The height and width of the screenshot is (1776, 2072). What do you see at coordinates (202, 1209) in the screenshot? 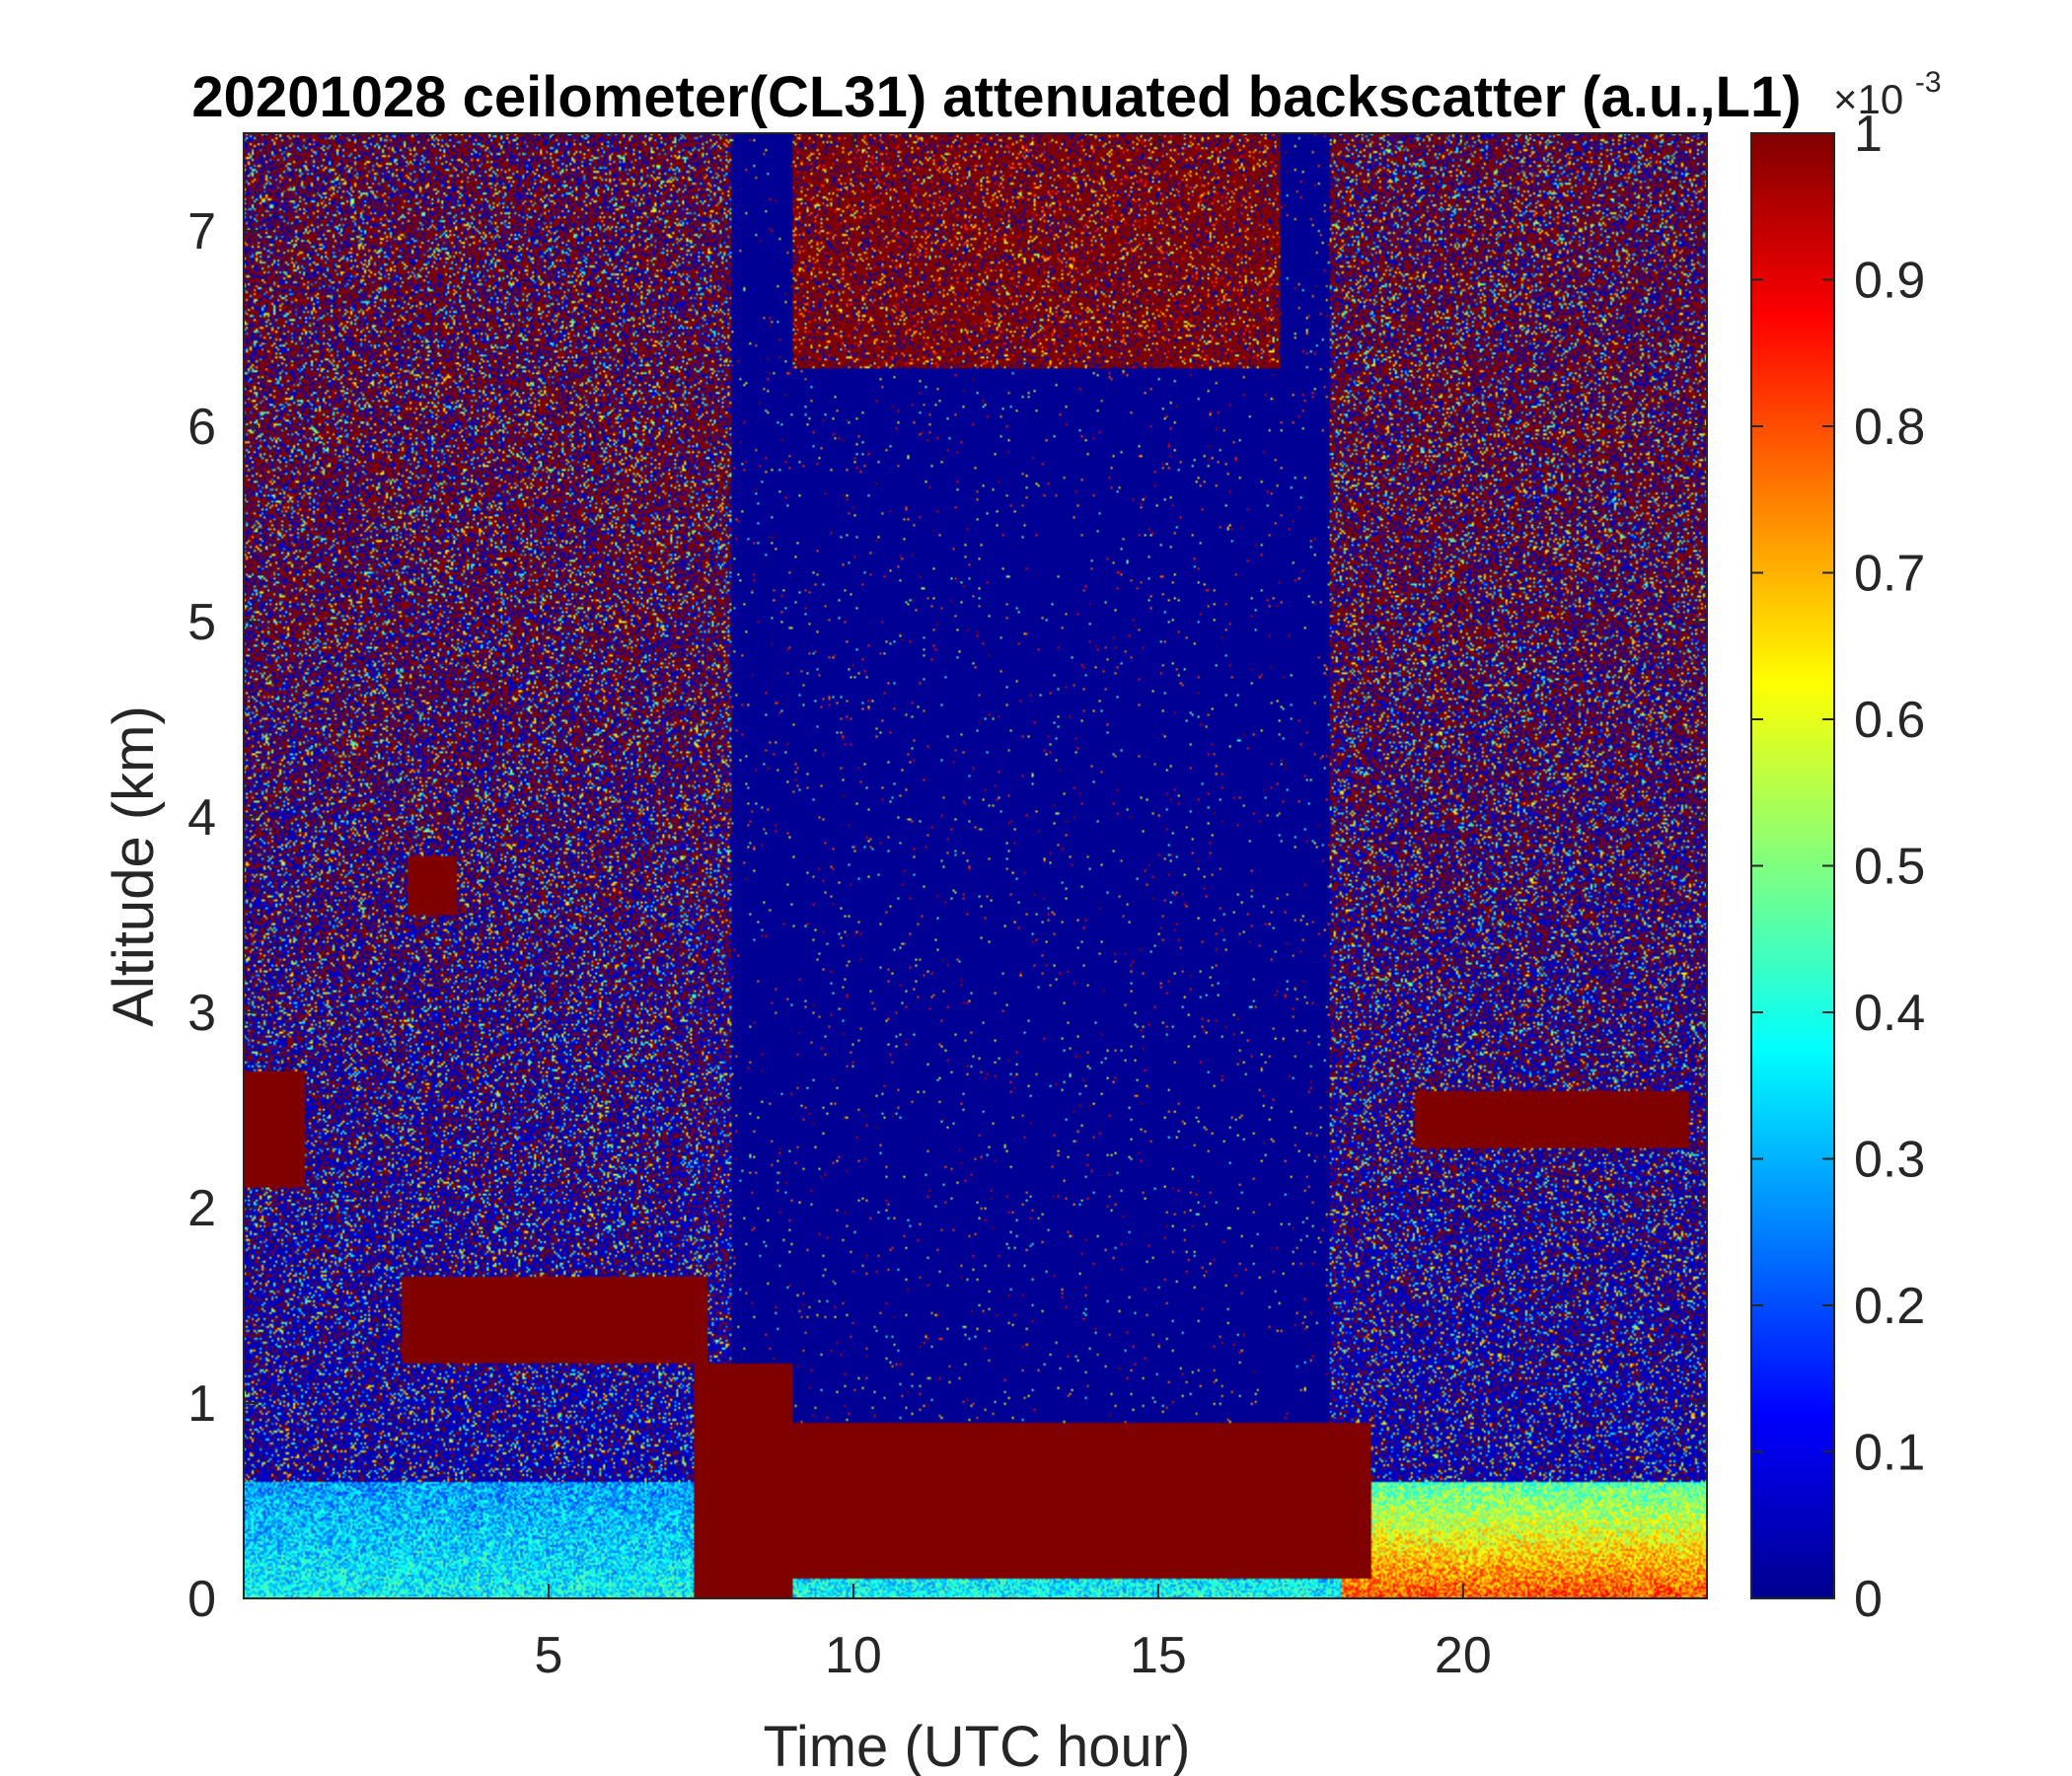
I see `y-tick-label: 2` at bounding box center [202, 1209].